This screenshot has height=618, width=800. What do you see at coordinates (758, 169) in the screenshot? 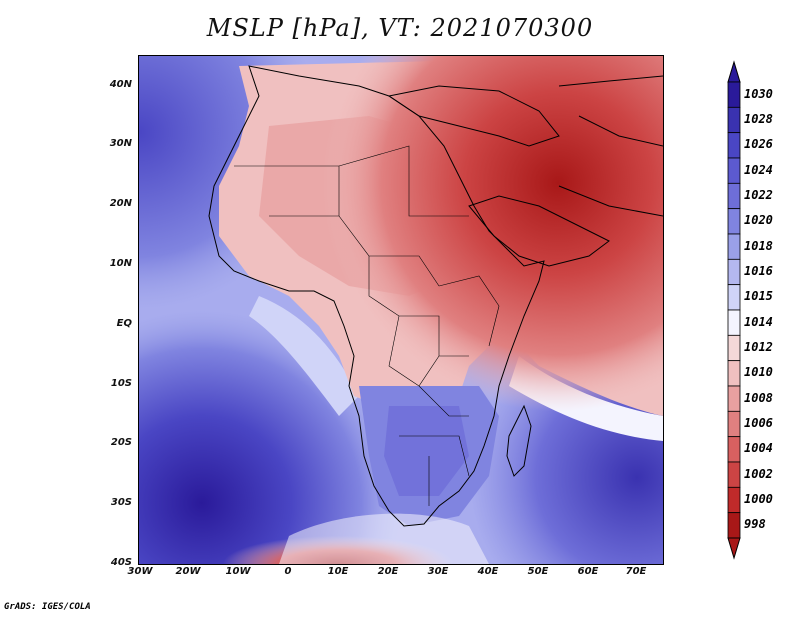
I see `colorbar-label: 1024` at bounding box center [758, 169].